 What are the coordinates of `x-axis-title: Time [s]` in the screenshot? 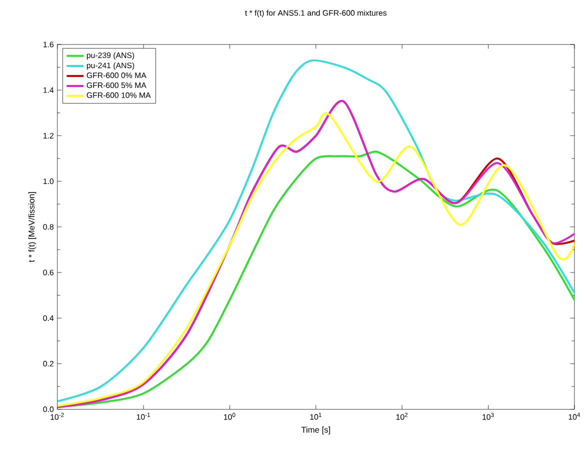 It's located at (315, 430).